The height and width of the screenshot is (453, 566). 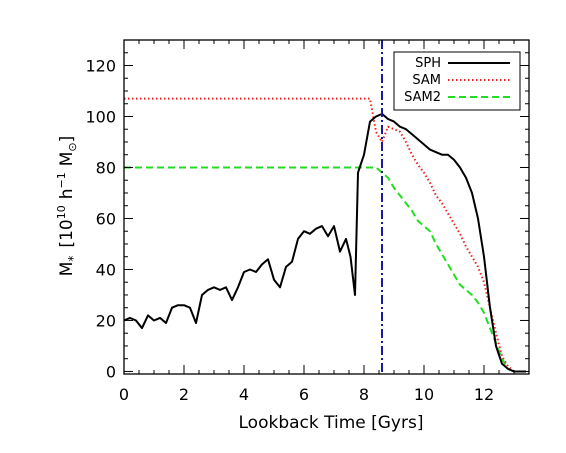 I want to click on y-axis-units-h: h, so click(x=67, y=194).